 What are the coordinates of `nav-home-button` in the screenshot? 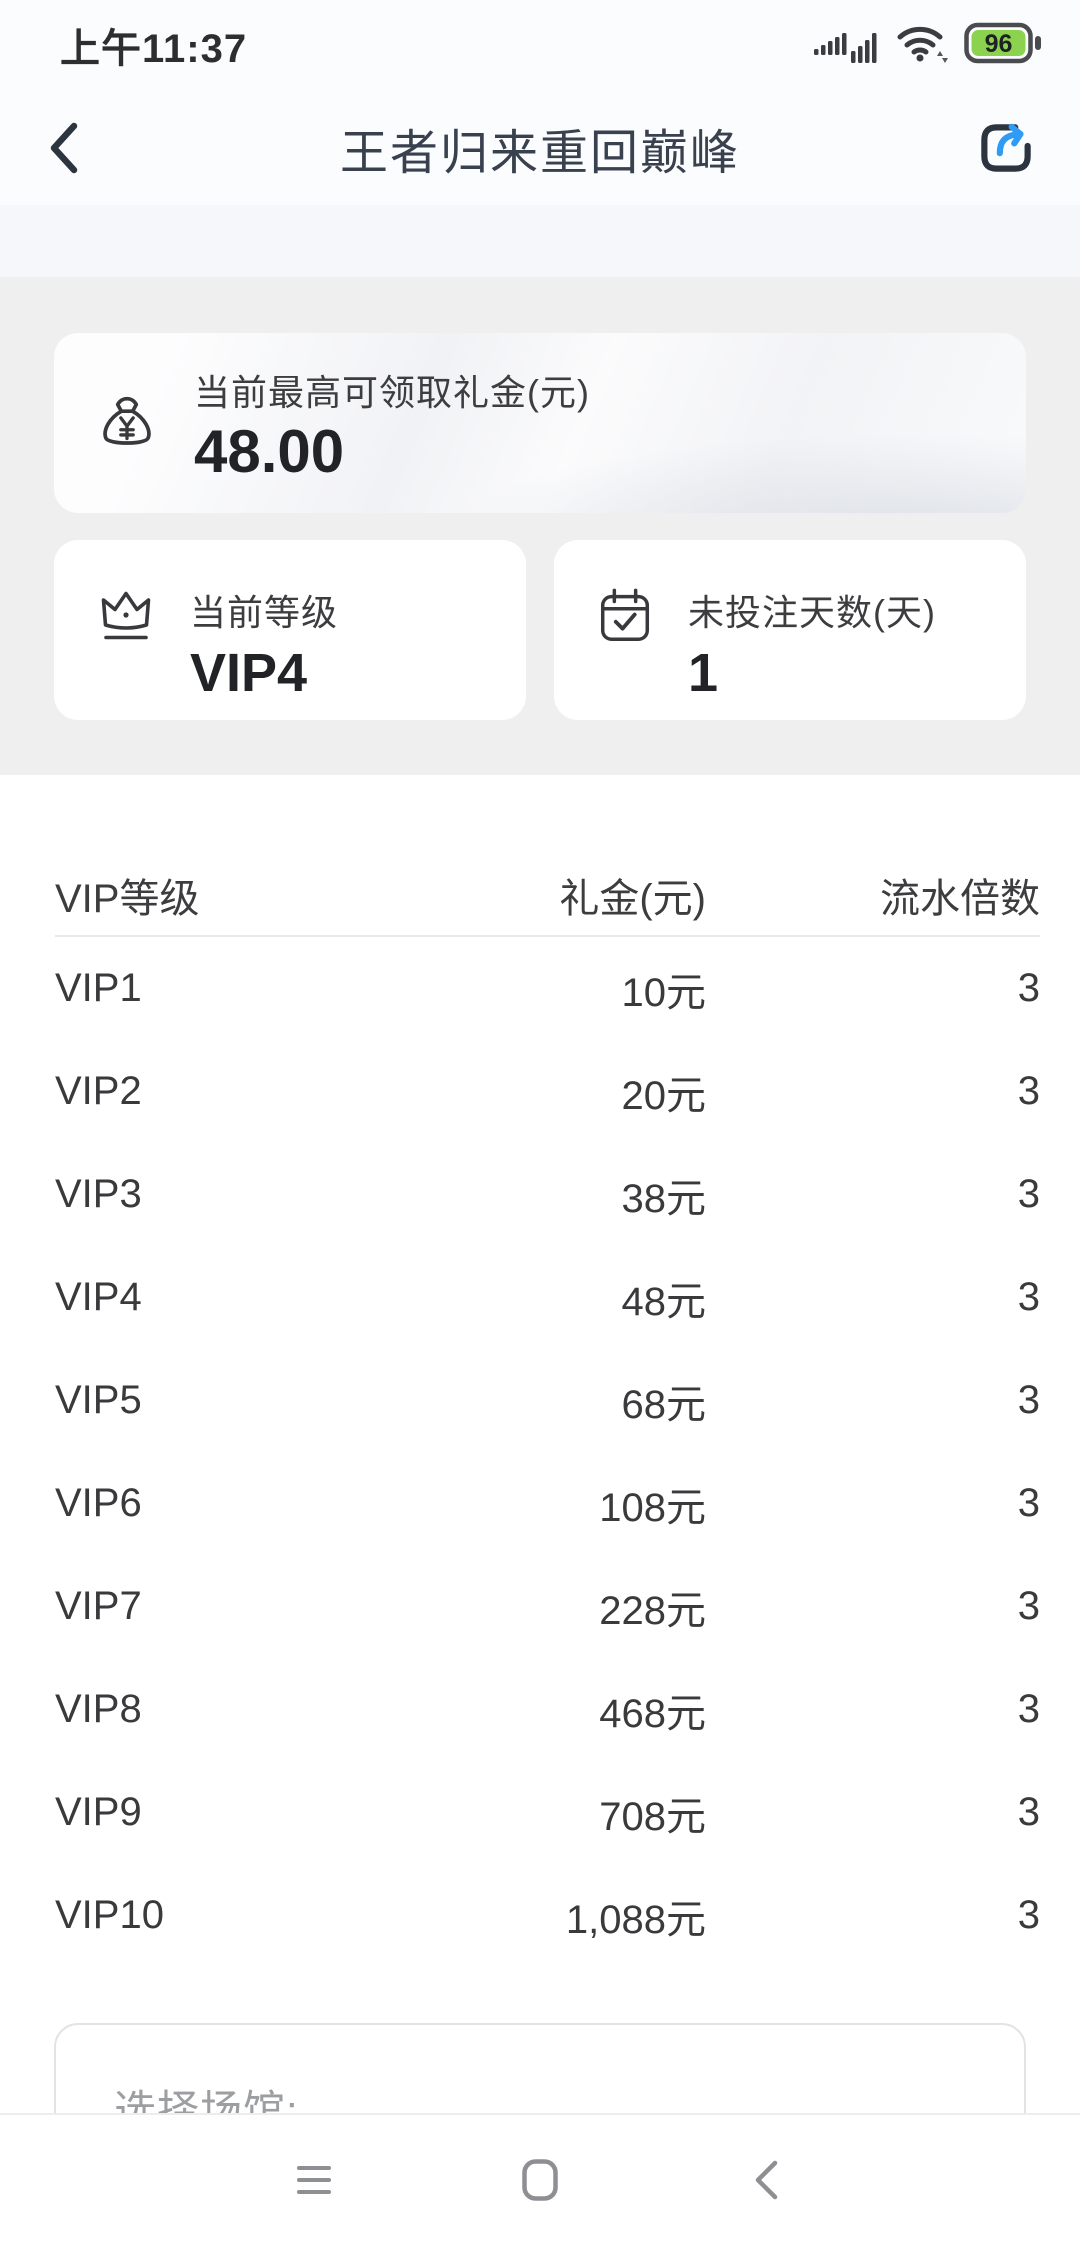 It's located at (540, 2180).